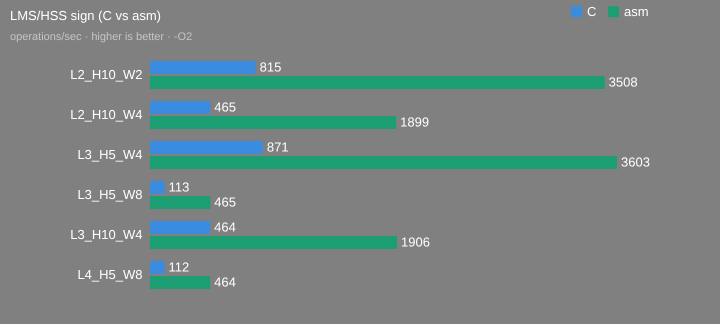 The width and height of the screenshot is (720, 324). Describe the element at coordinates (271, 66) in the screenshot. I see `data-label: 815` at that location.